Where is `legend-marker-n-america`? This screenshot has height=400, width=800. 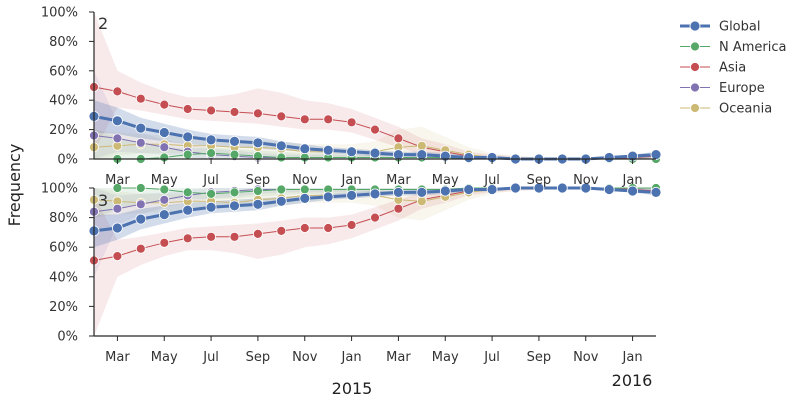 legend-marker-n-america is located at coordinates (695, 46).